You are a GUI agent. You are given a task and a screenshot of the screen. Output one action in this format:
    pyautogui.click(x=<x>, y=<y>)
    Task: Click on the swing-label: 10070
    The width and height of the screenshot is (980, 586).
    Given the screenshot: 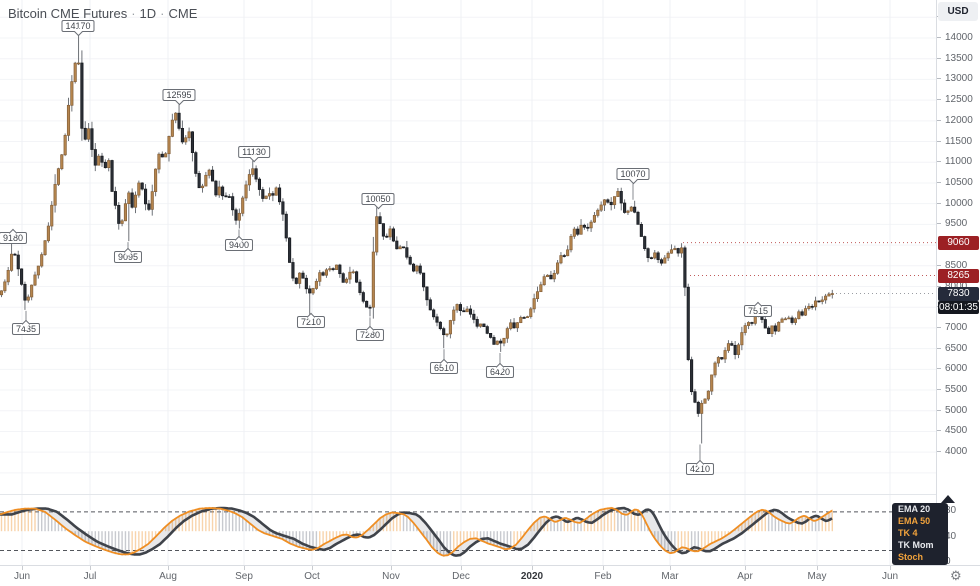 What is the action you would take?
    pyautogui.click(x=633, y=174)
    